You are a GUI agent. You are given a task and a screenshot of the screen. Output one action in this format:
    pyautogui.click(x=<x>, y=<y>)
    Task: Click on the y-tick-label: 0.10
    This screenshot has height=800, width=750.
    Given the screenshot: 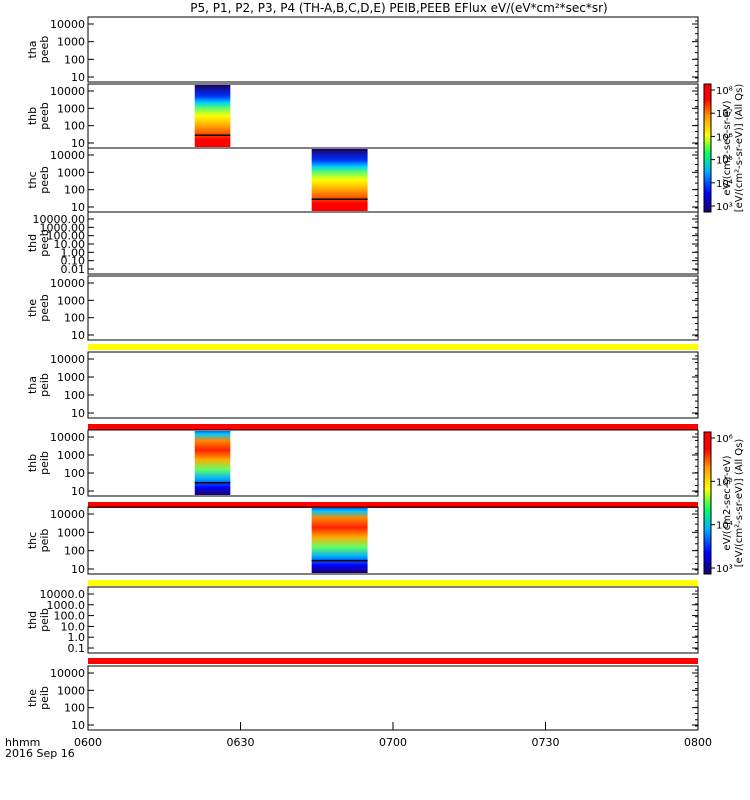 What is the action you would take?
    pyautogui.click(x=73, y=261)
    